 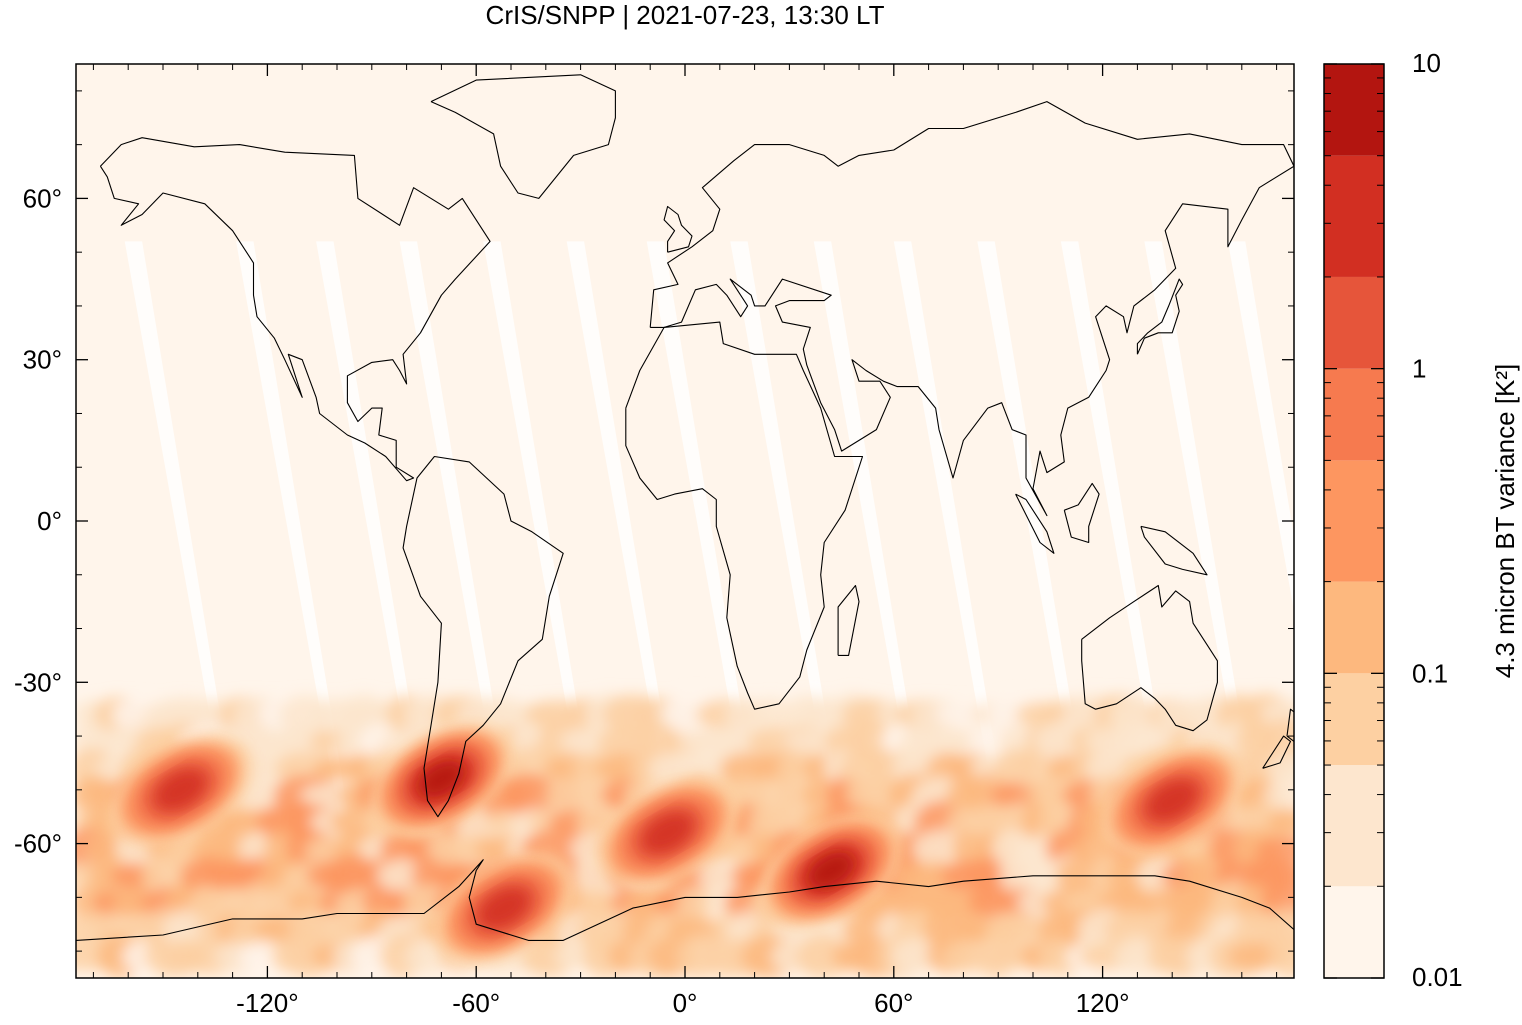 I want to click on x-tick-label: 0°, so click(x=685, y=1003).